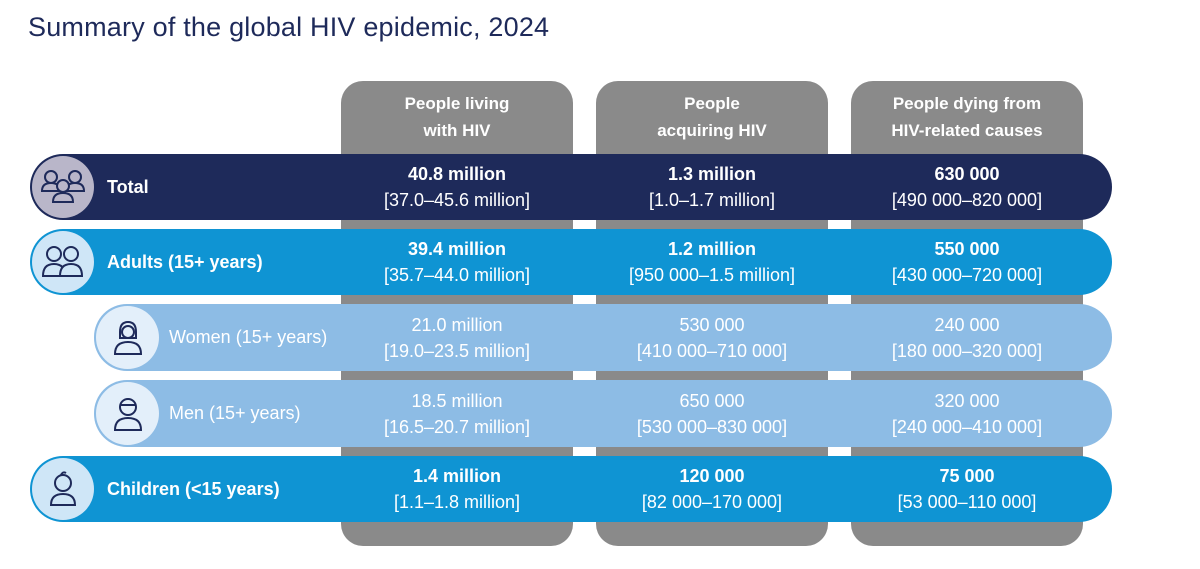 This screenshot has height=569, width=1200. What do you see at coordinates (457, 249) in the screenshot?
I see `cell-value: 39.4 million` at bounding box center [457, 249].